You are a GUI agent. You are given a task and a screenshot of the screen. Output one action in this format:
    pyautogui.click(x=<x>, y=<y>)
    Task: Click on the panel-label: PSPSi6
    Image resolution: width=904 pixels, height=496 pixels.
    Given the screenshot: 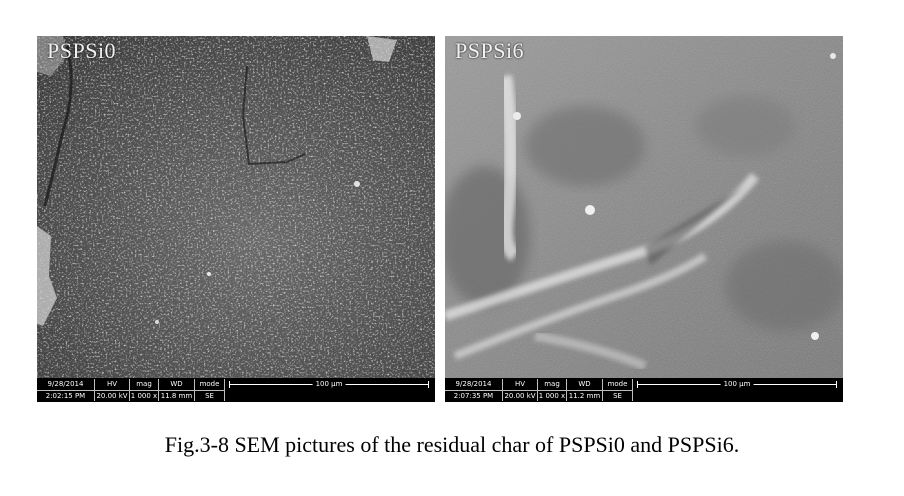 What is the action you would take?
    pyautogui.click(x=490, y=50)
    